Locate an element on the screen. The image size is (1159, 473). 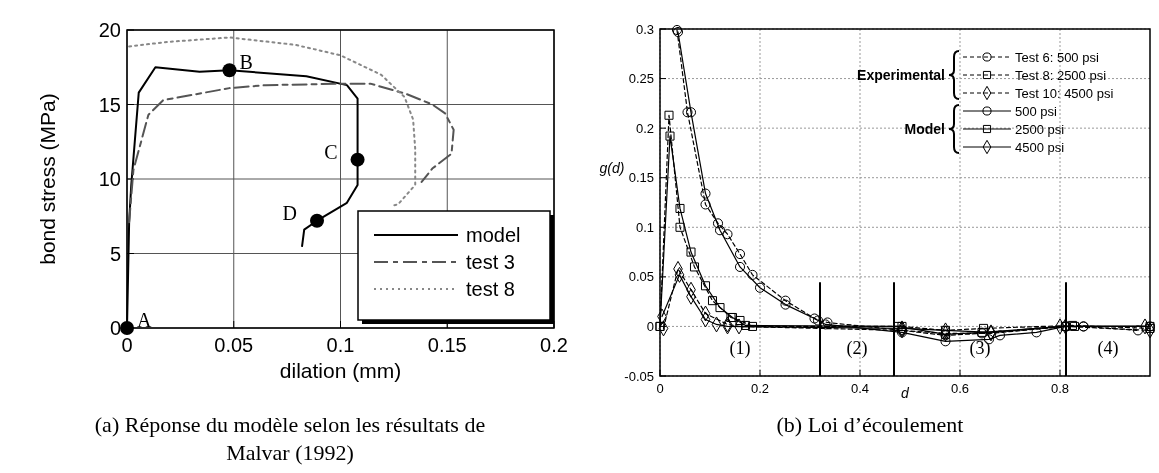
x-tick-label: 0.05 is located at coordinates (234, 345).